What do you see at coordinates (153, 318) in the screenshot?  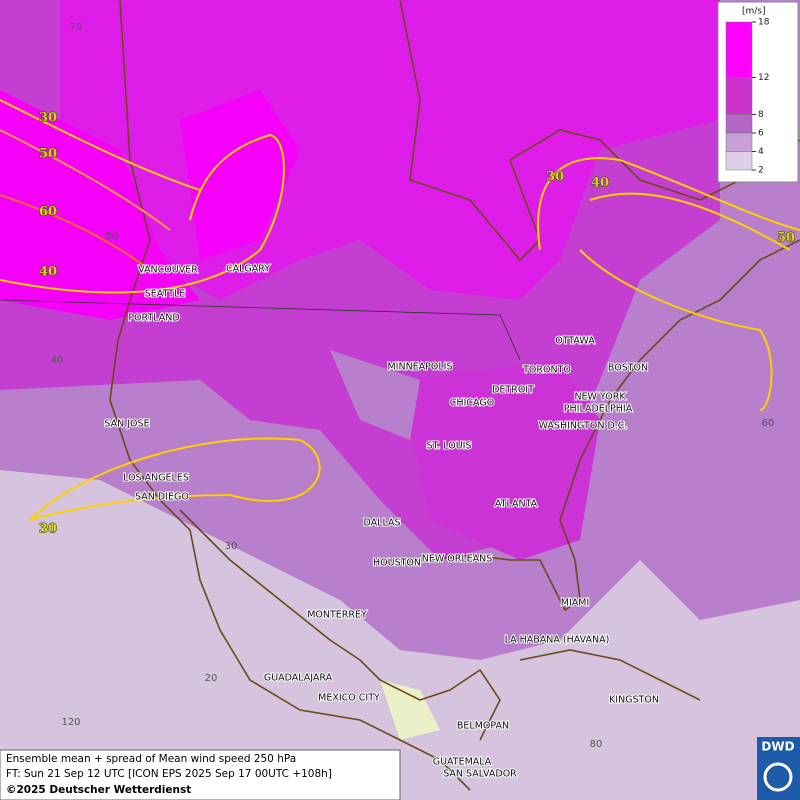 I see `city-label: PORTLAND` at bounding box center [153, 318].